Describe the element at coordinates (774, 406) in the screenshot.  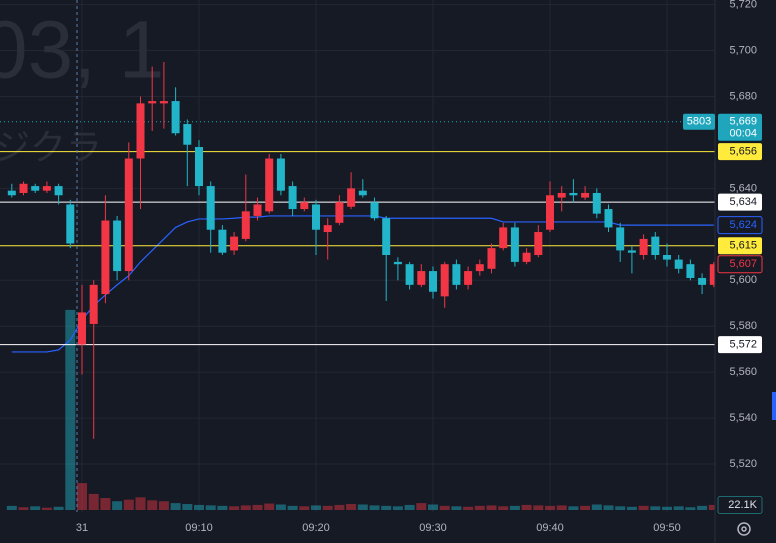
I see `scroll-handle` at that location.